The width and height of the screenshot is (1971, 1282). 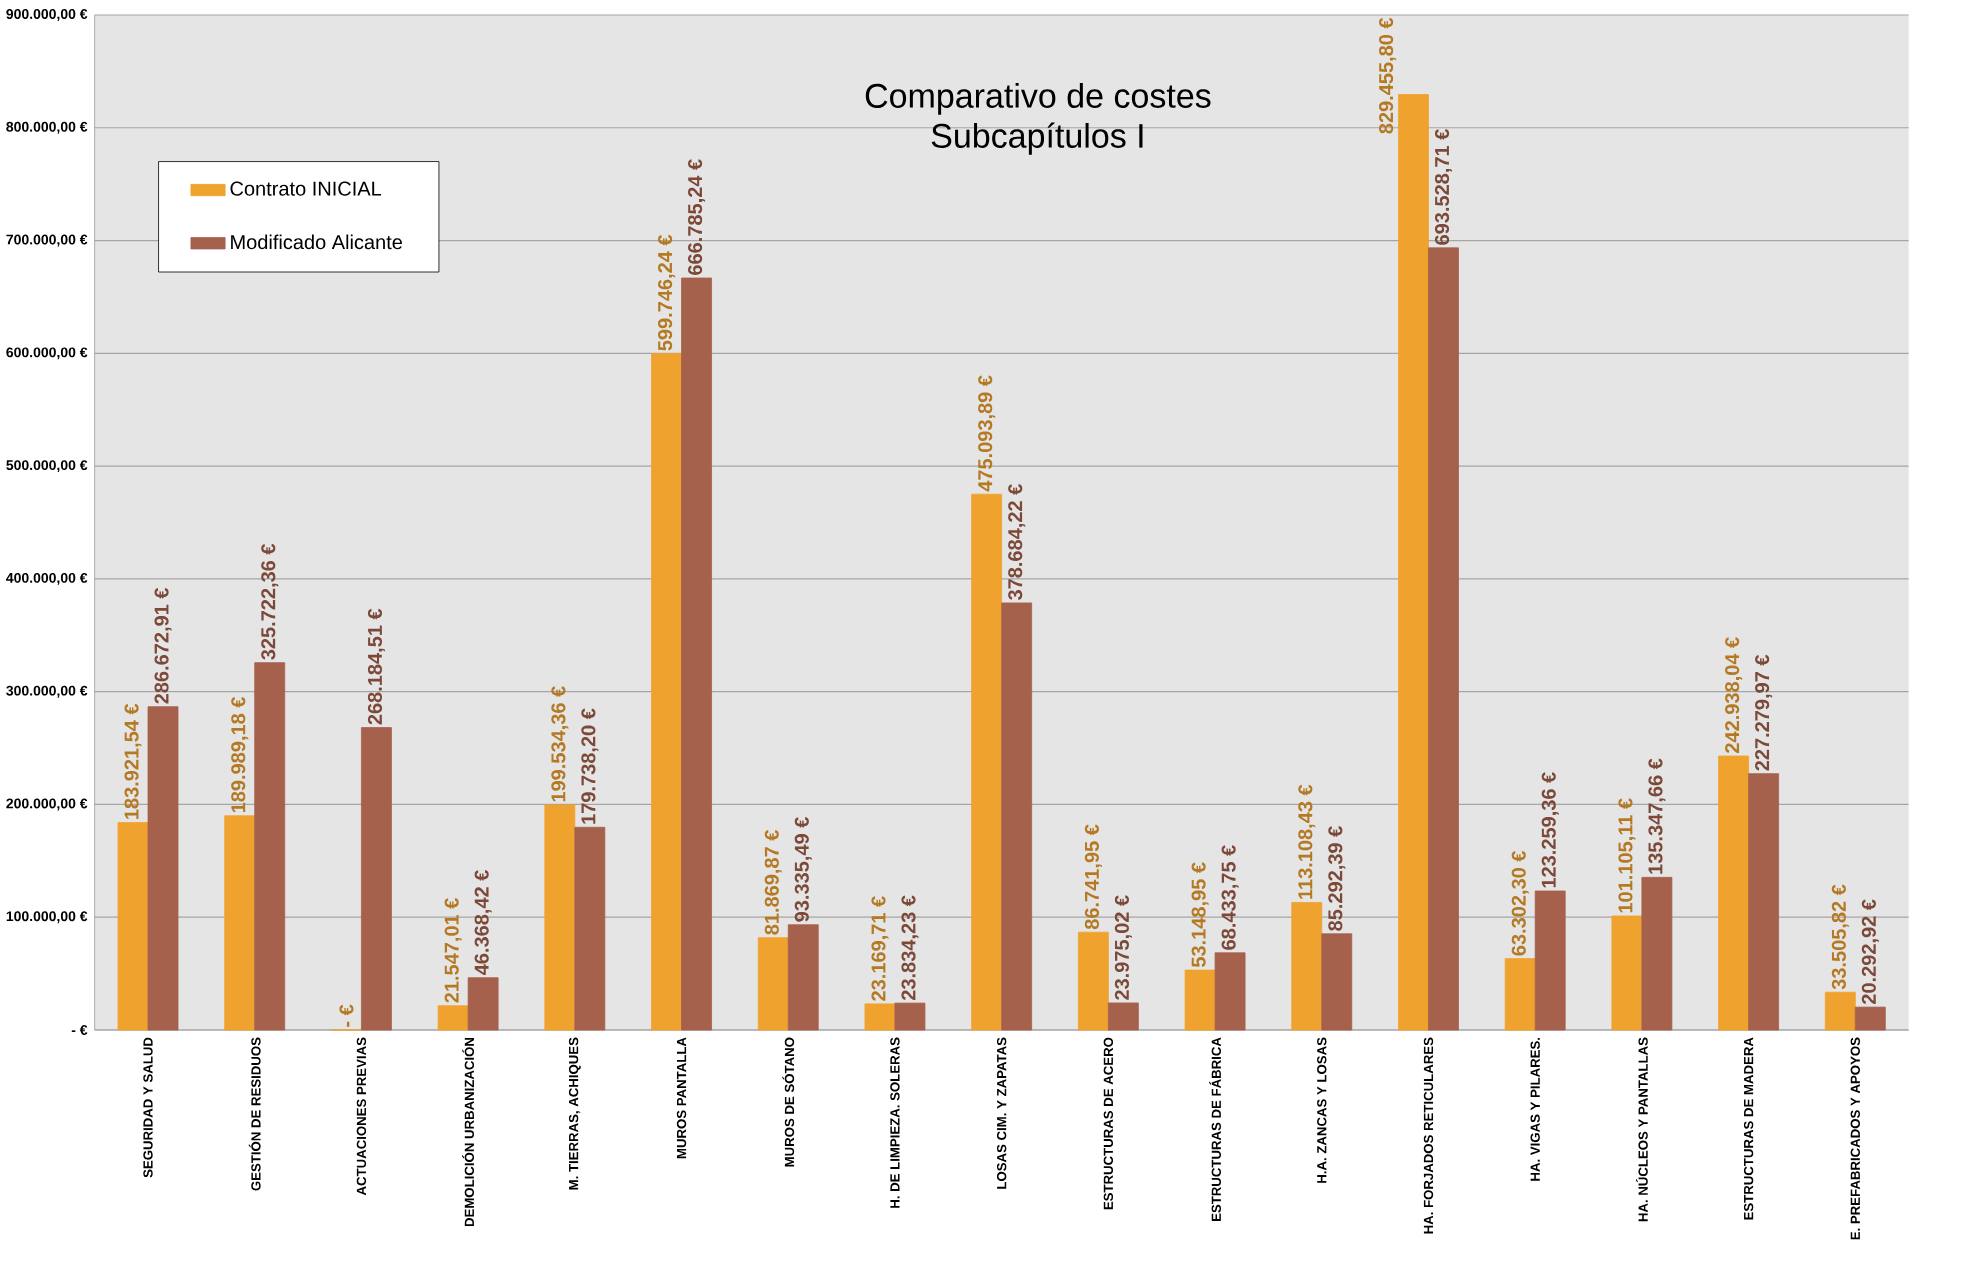 What do you see at coordinates (1627, 855) in the screenshot?
I see `data-label: 101.105,11 €` at bounding box center [1627, 855].